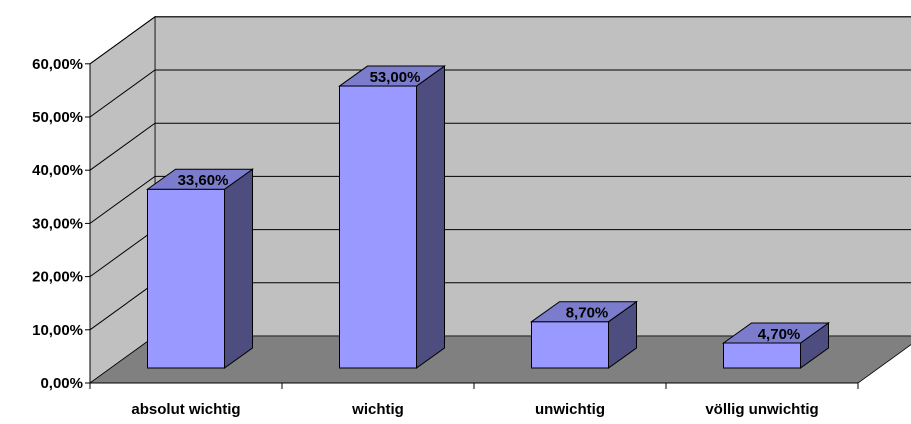 The height and width of the screenshot is (424, 911). I want to click on y-tick-label: 20,00%, so click(57, 277).